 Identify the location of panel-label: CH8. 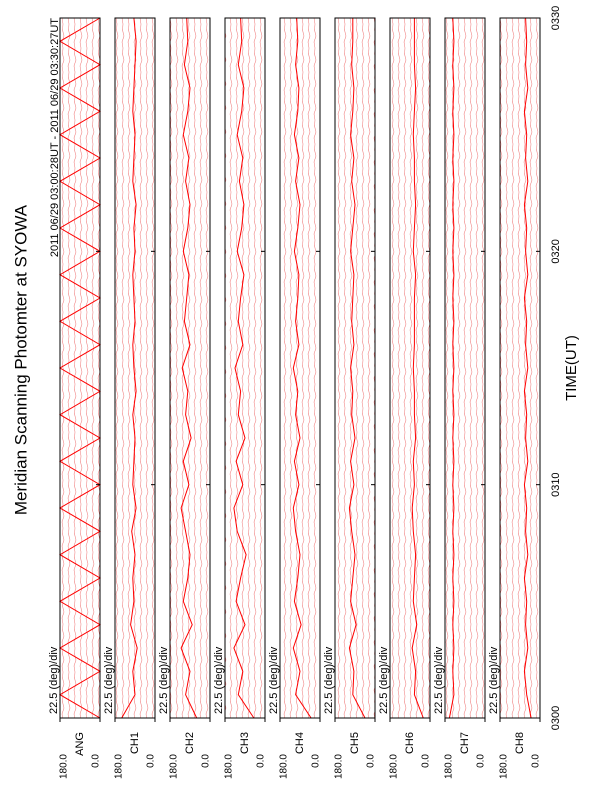
(520, 743).